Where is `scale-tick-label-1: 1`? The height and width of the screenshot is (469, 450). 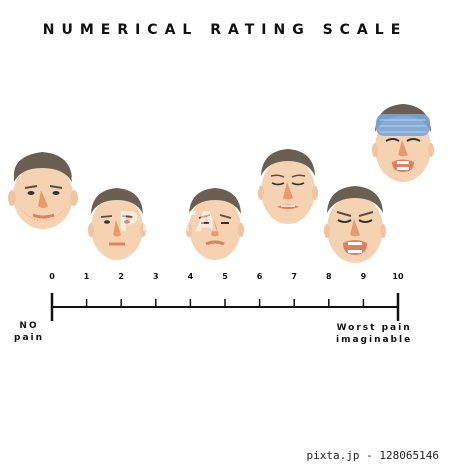 scale-tick-label-1: 1 is located at coordinates (87, 276).